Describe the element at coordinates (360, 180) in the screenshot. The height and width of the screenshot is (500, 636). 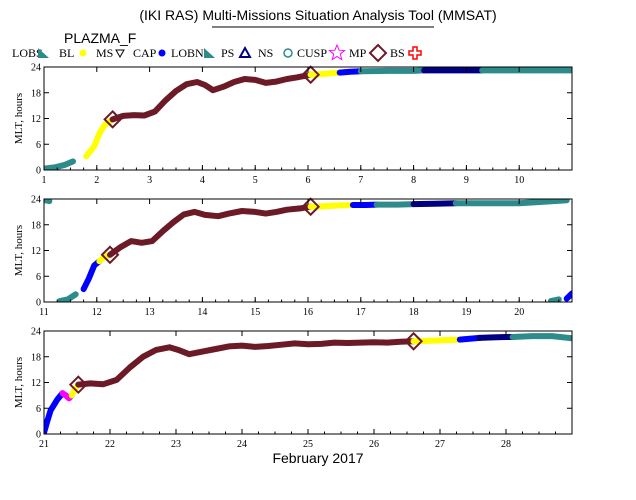
I see `x-tick-label: 7` at that location.